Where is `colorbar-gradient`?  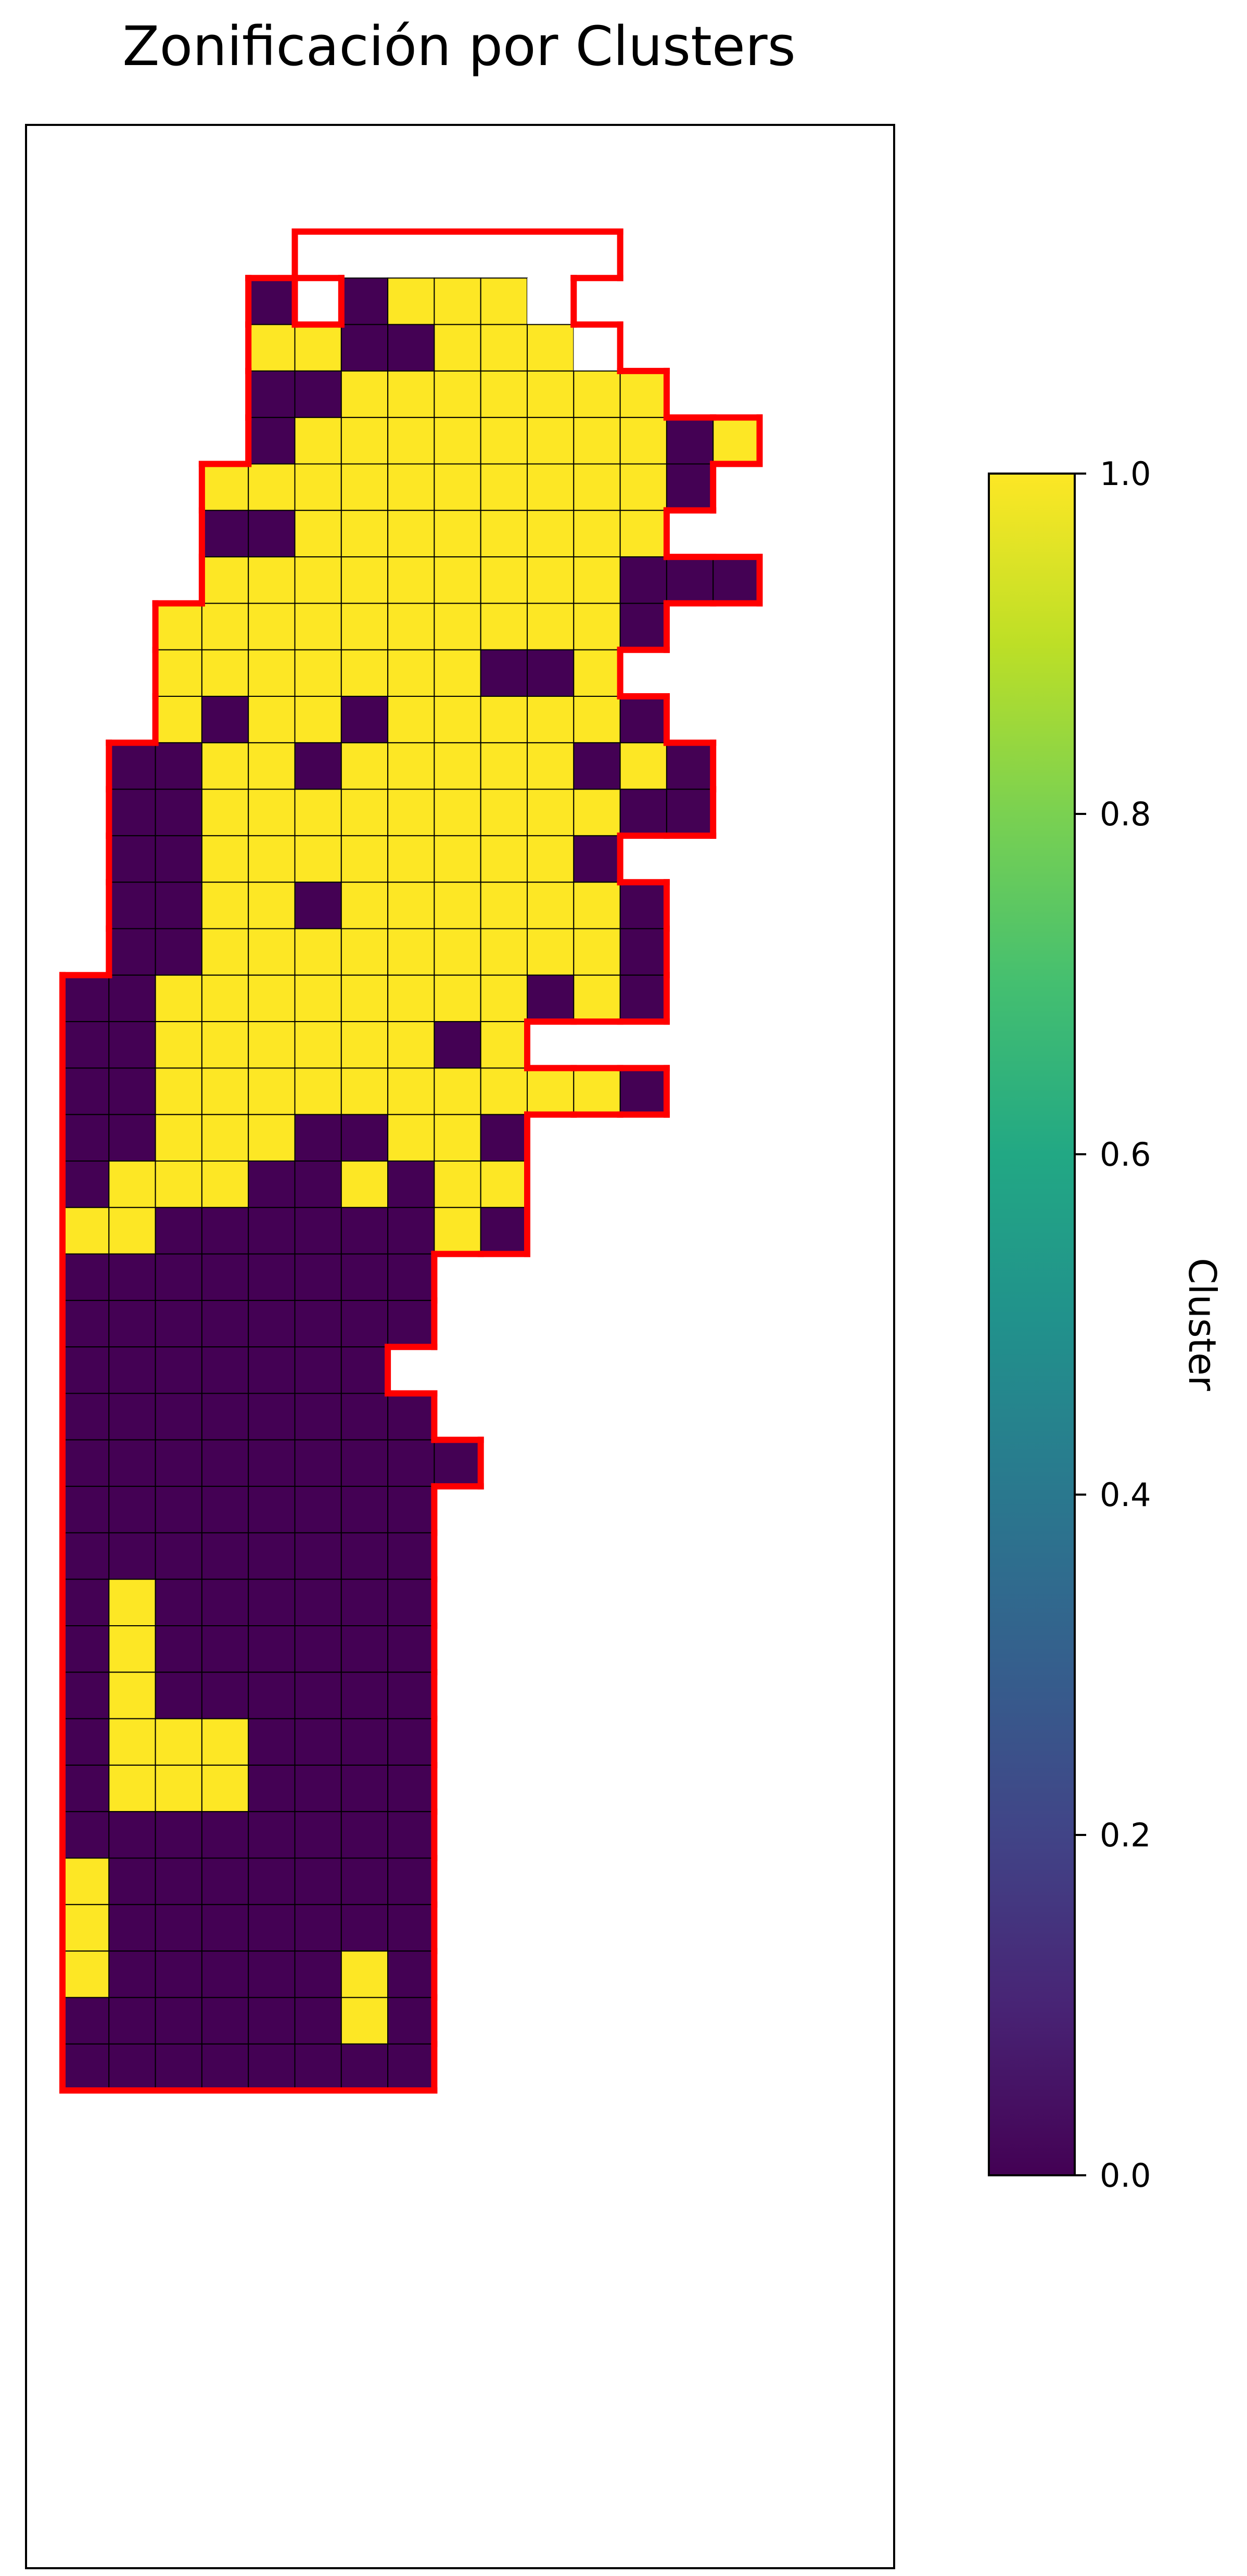
colorbar-gradient is located at coordinates (1032, 1324).